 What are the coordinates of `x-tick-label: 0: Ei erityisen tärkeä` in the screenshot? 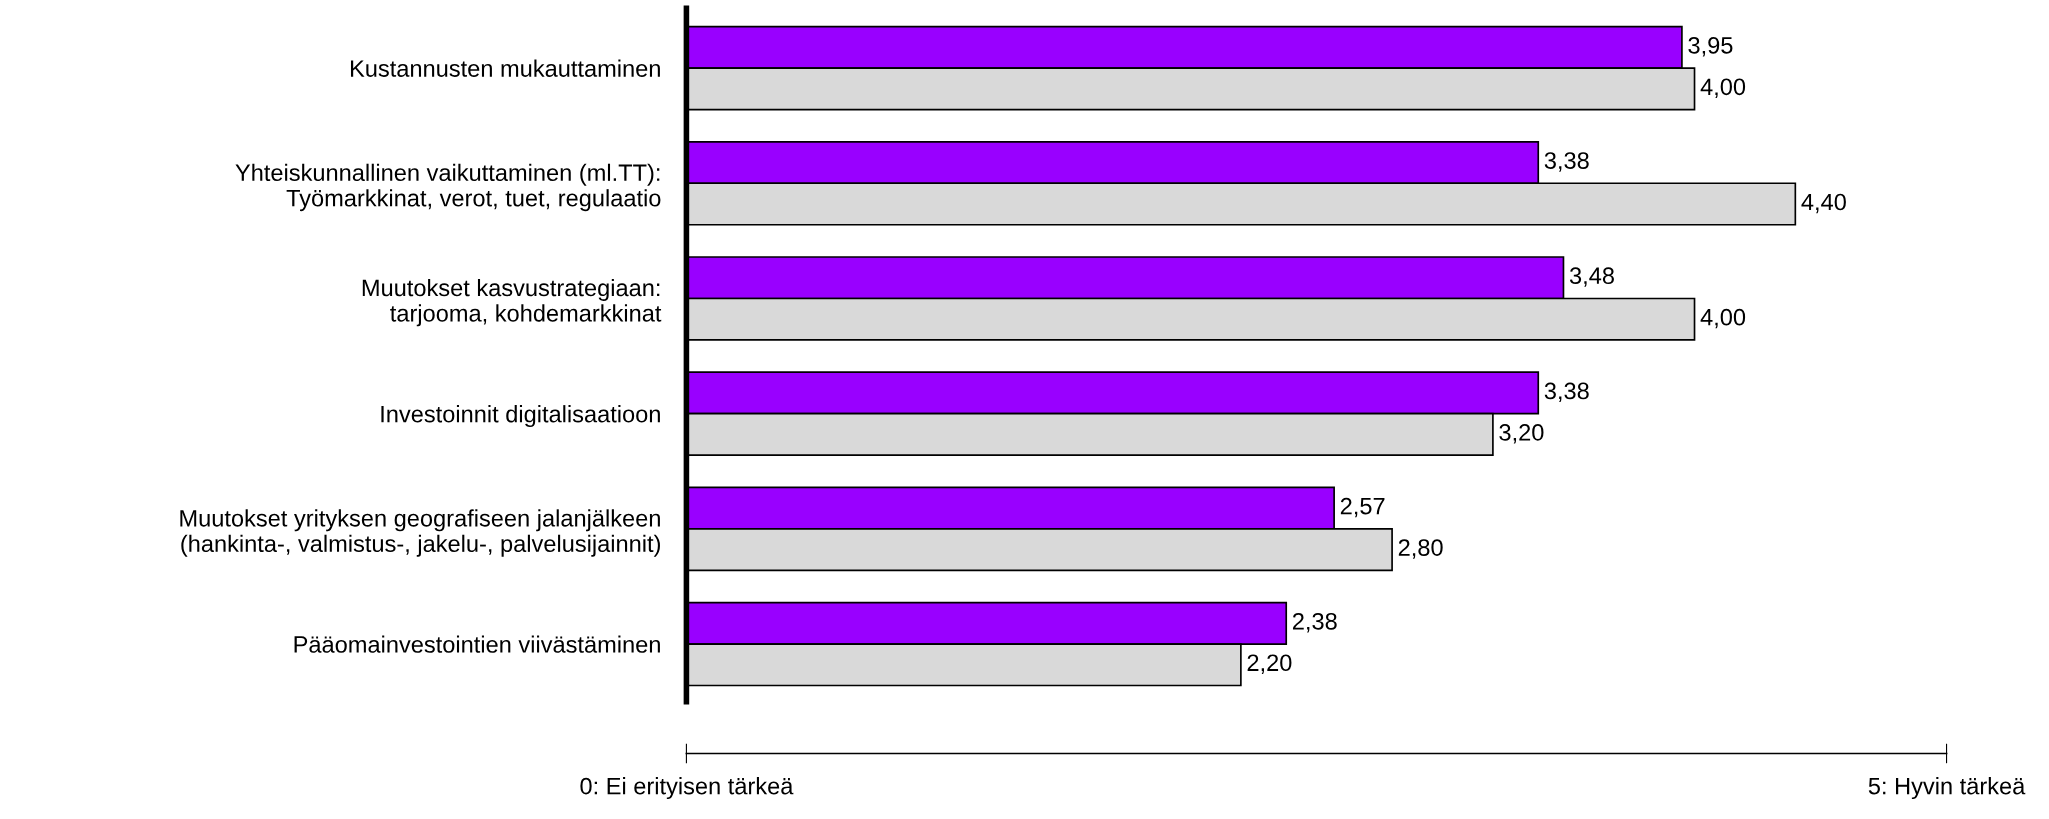 It's located at (687, 788).